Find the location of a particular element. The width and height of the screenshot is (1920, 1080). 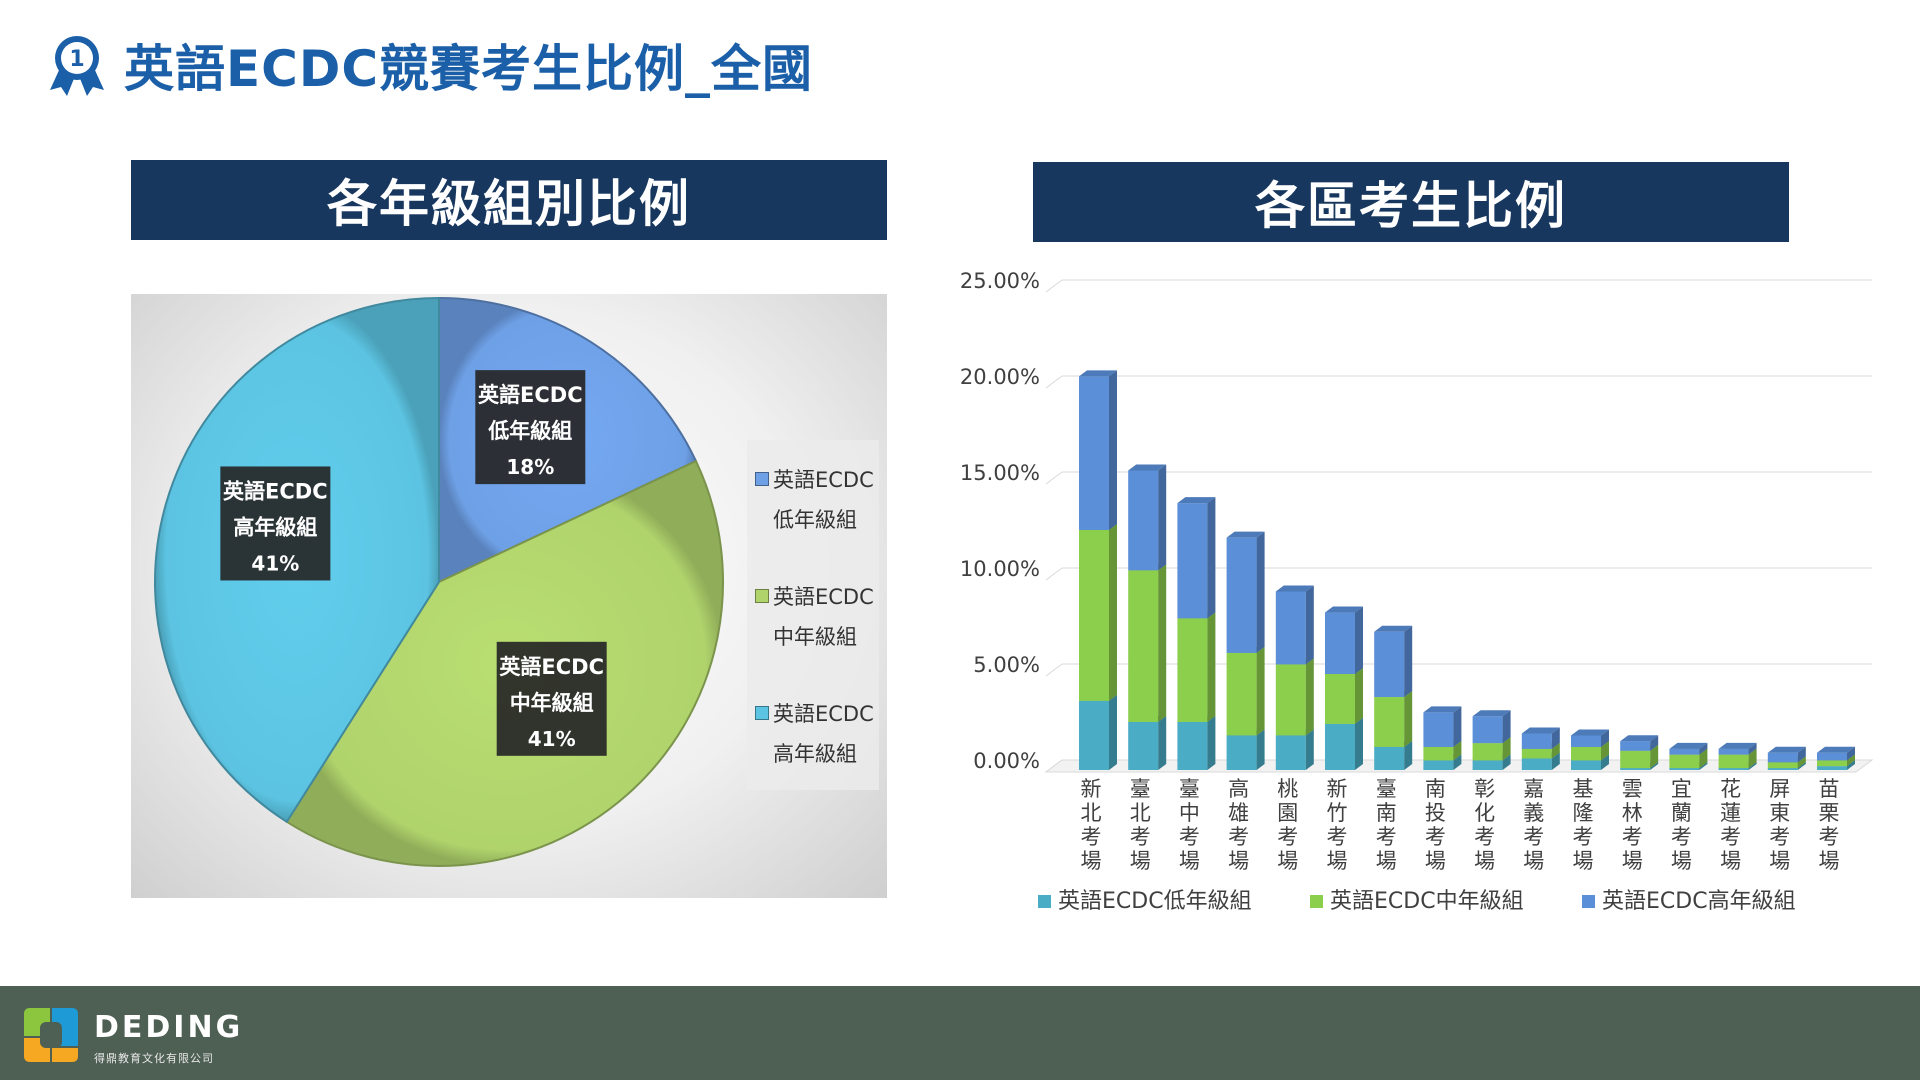

bar-legend-item: 英語ECDC高年級組 is located at coordinates (1689, 901).